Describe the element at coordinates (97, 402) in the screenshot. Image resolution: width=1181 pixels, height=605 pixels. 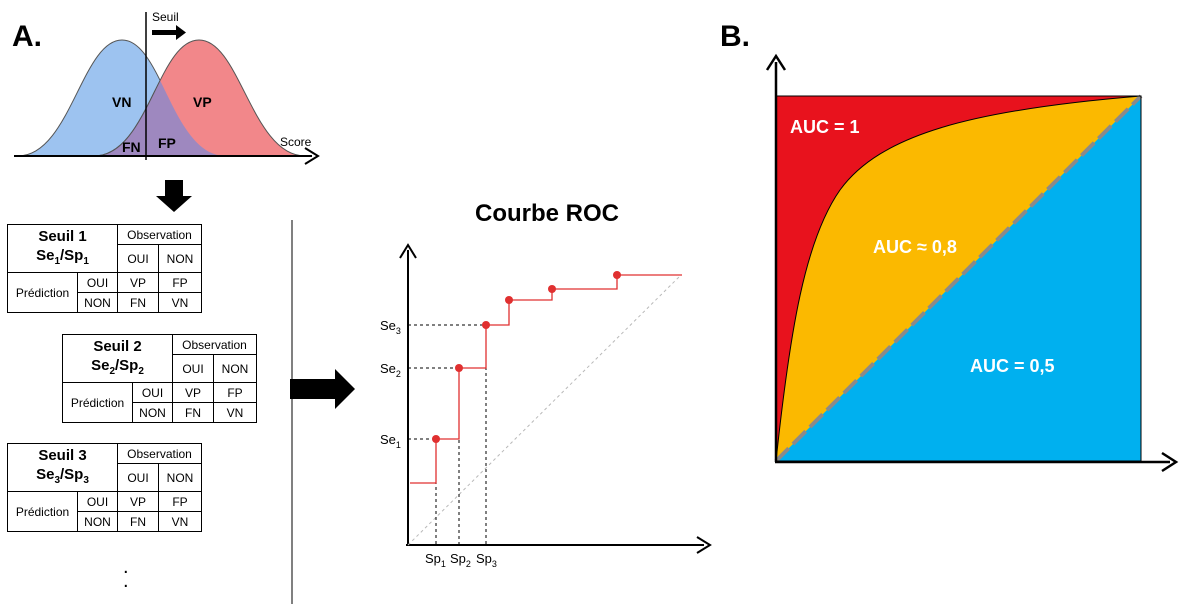
I see `table-2-prediction: Prédiction` at that location.